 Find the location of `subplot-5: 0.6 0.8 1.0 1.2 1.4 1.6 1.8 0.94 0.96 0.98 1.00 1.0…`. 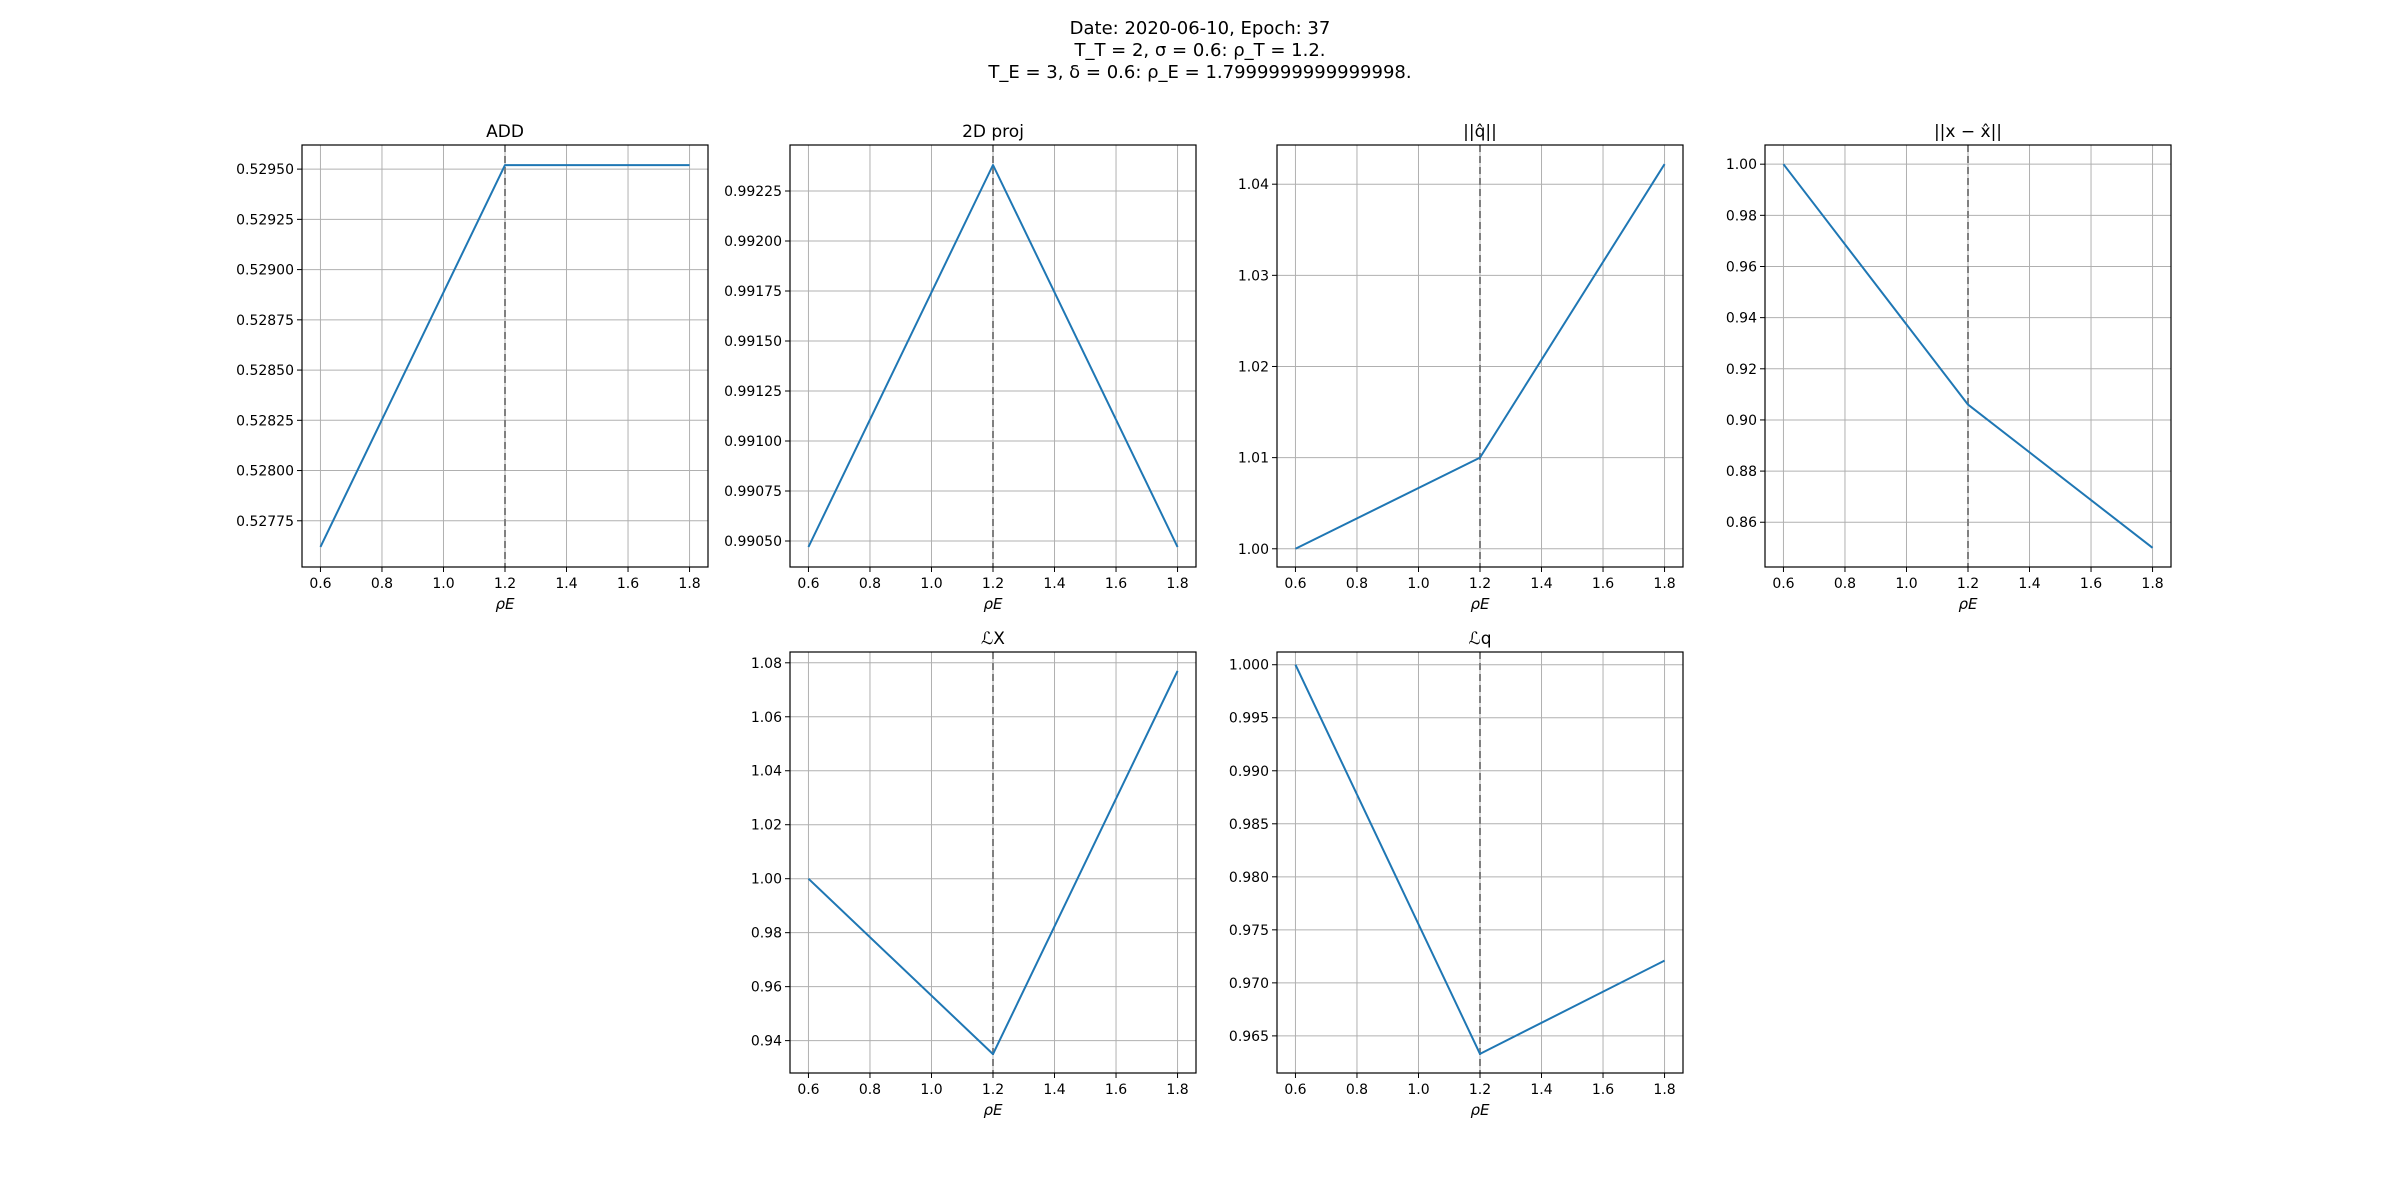

subplot-5: 0.6 0.8 1.0 1.2 1.4 1.6 1.8 0.94 0.96 0.98 1.00 1.0… is located at coordinates (974, 874).